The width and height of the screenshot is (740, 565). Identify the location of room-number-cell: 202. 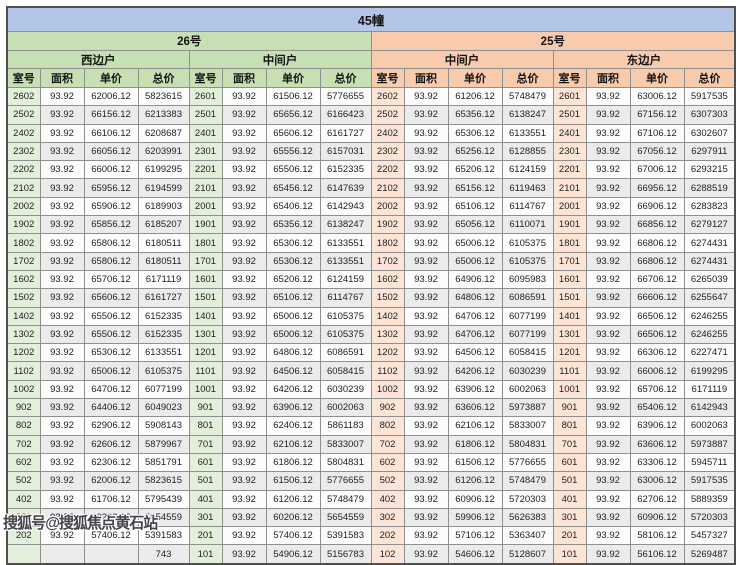
(387, 536).